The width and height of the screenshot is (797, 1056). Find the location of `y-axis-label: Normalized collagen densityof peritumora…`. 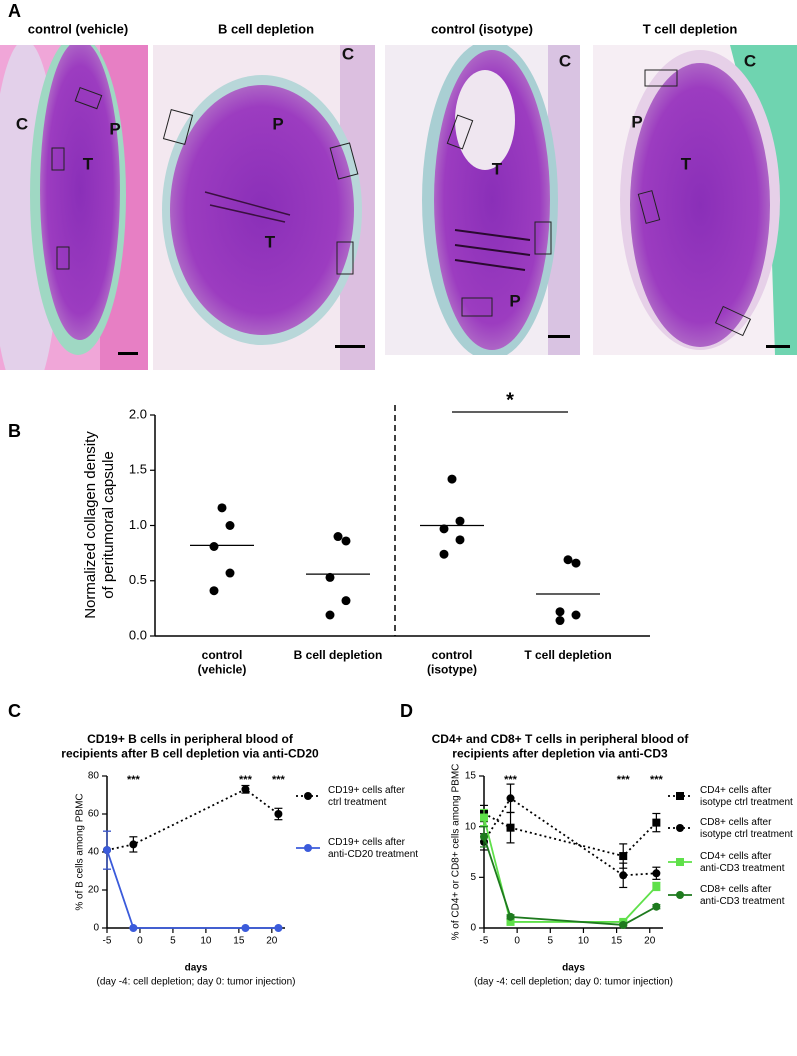

y-axis-label: Normalized collagen densityof peritumora… is located at coordinates (99, 525).